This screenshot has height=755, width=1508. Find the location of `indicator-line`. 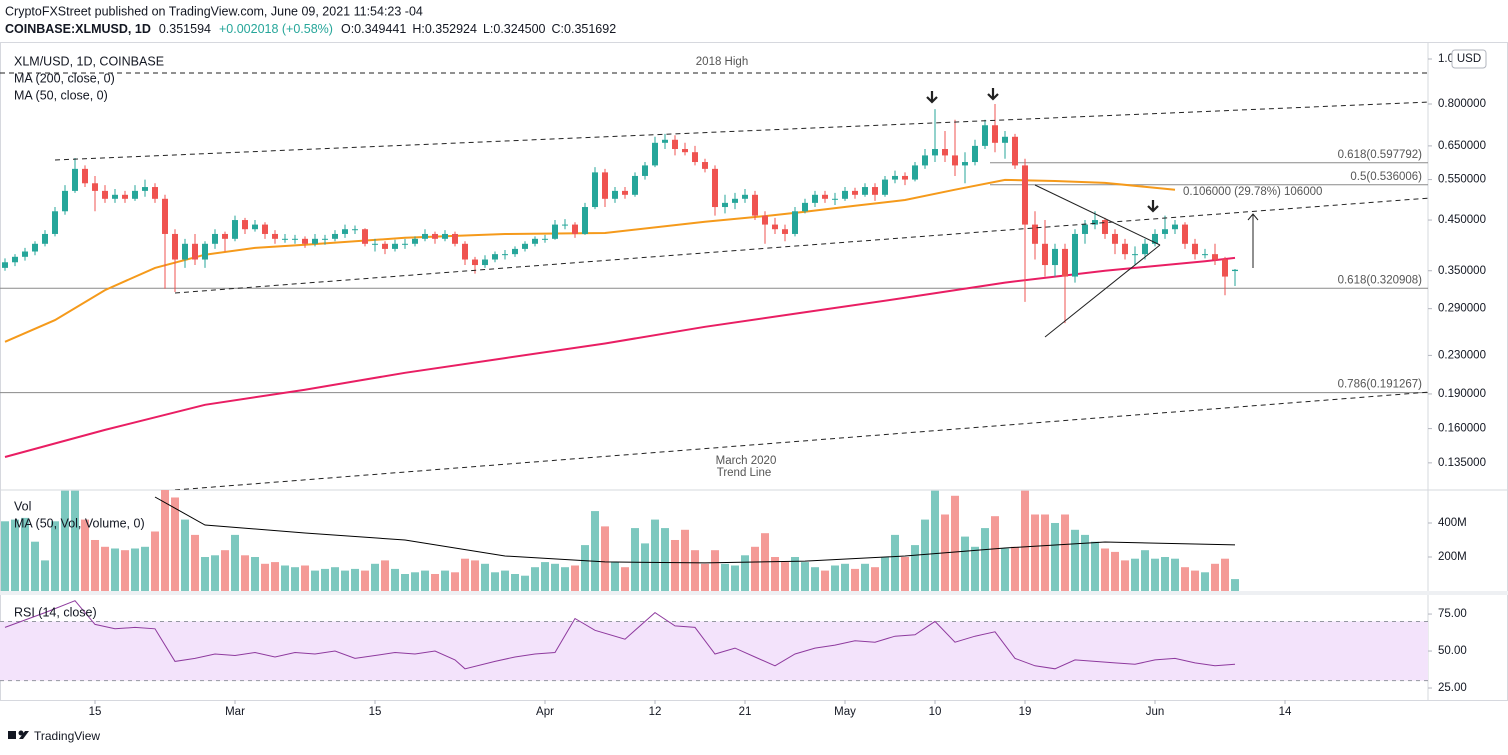

indicator-line is located at coordinates (695, 530).